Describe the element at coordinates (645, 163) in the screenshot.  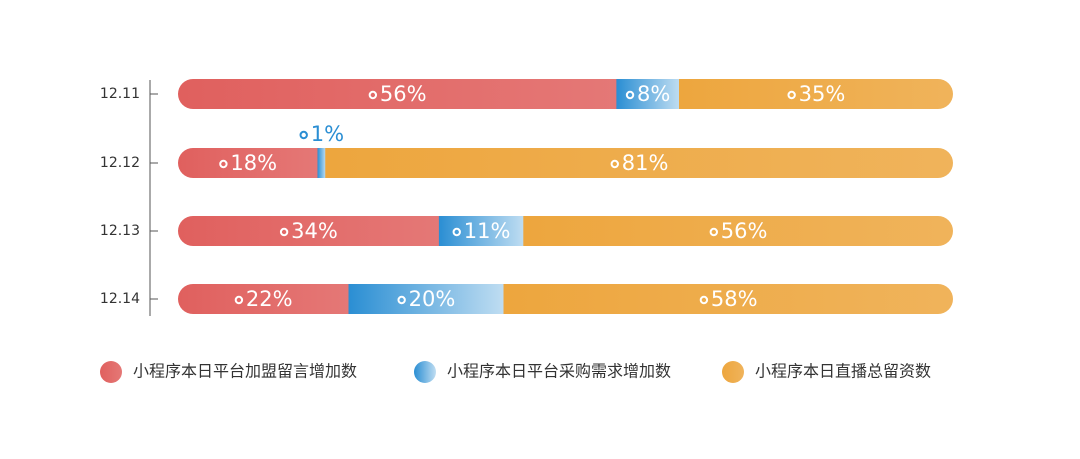
I see `data-label: 81%` at that location.